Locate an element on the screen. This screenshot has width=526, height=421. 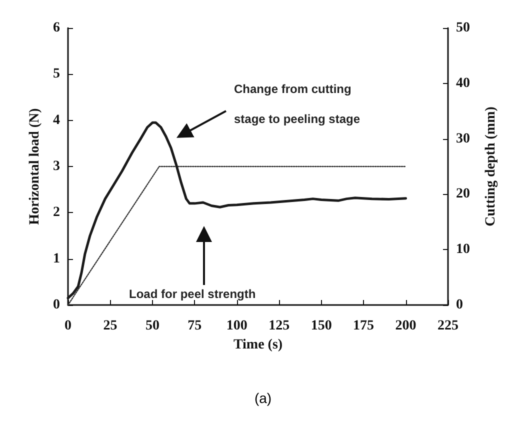
x-tick-label: 75 is located at coordinates (195, 326).